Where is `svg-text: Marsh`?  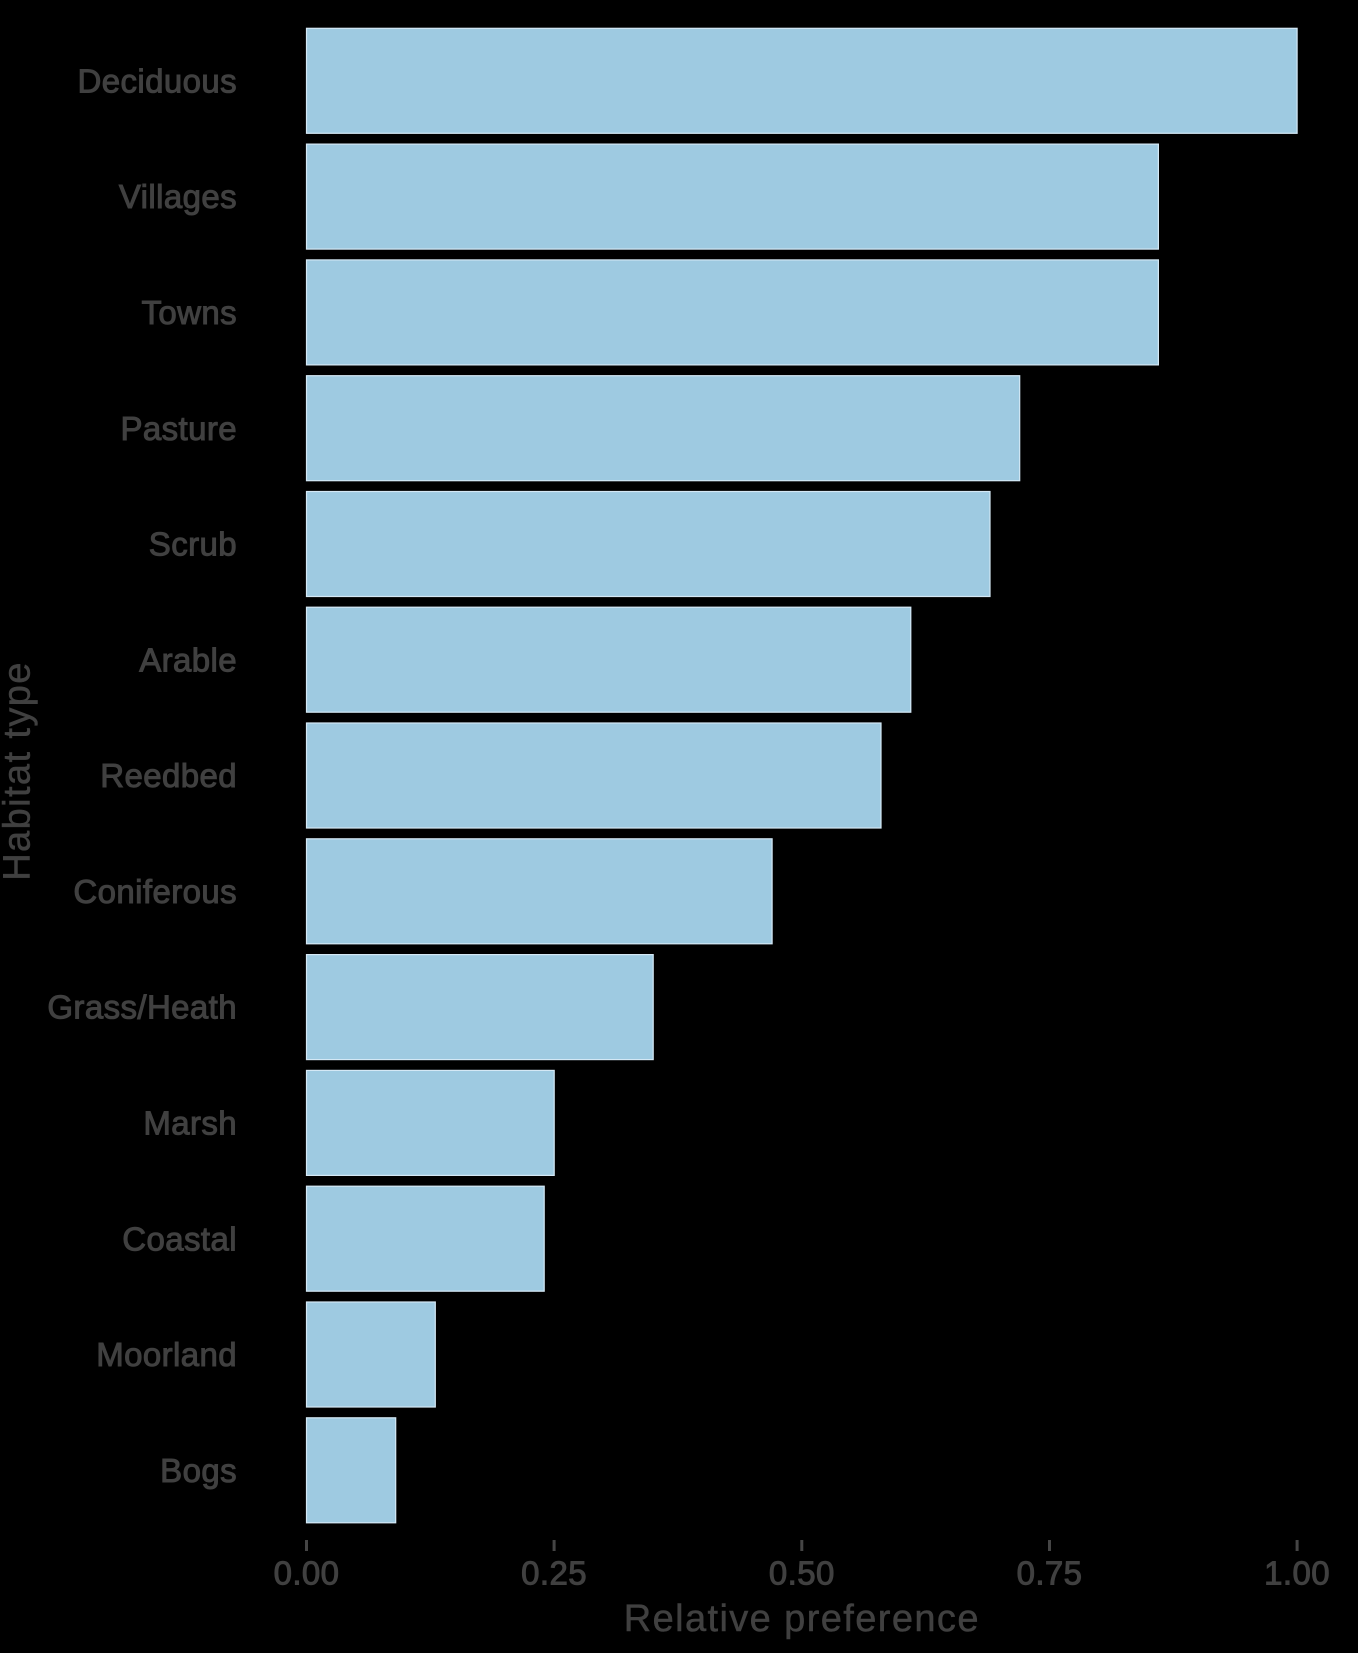 svg-text: Marsh is located at coordinates (190, 1123).